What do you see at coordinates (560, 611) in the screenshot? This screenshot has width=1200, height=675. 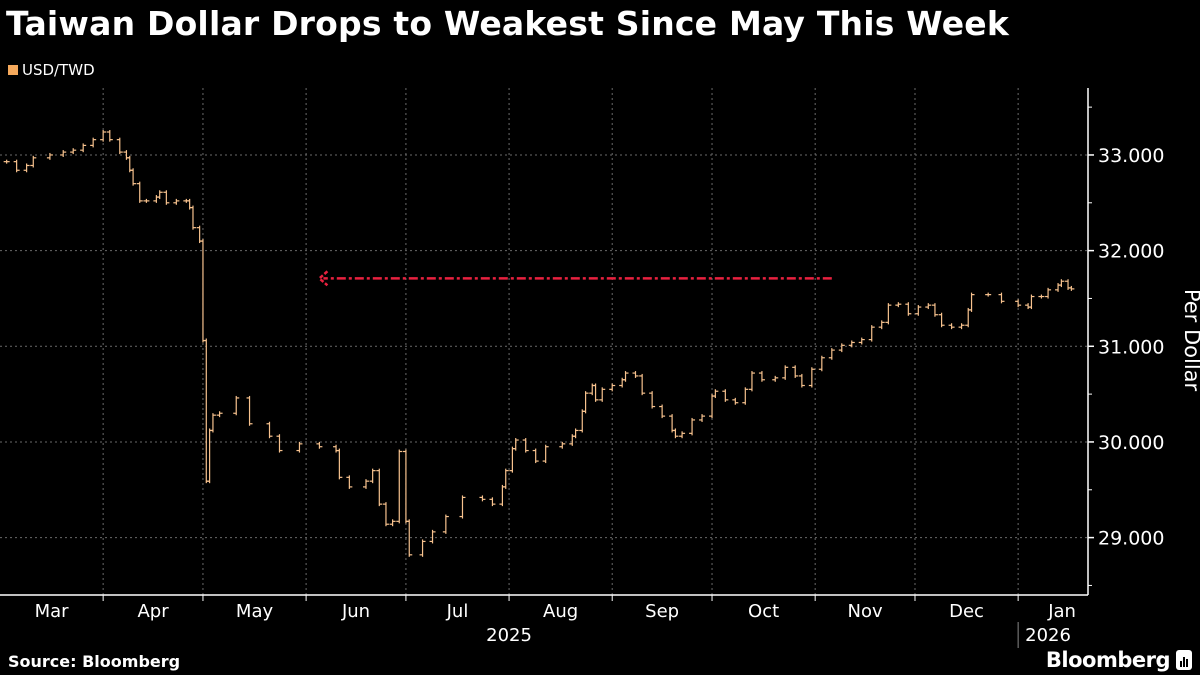 I see `x-tick-label: Aug` at bounding box center [560, 611].